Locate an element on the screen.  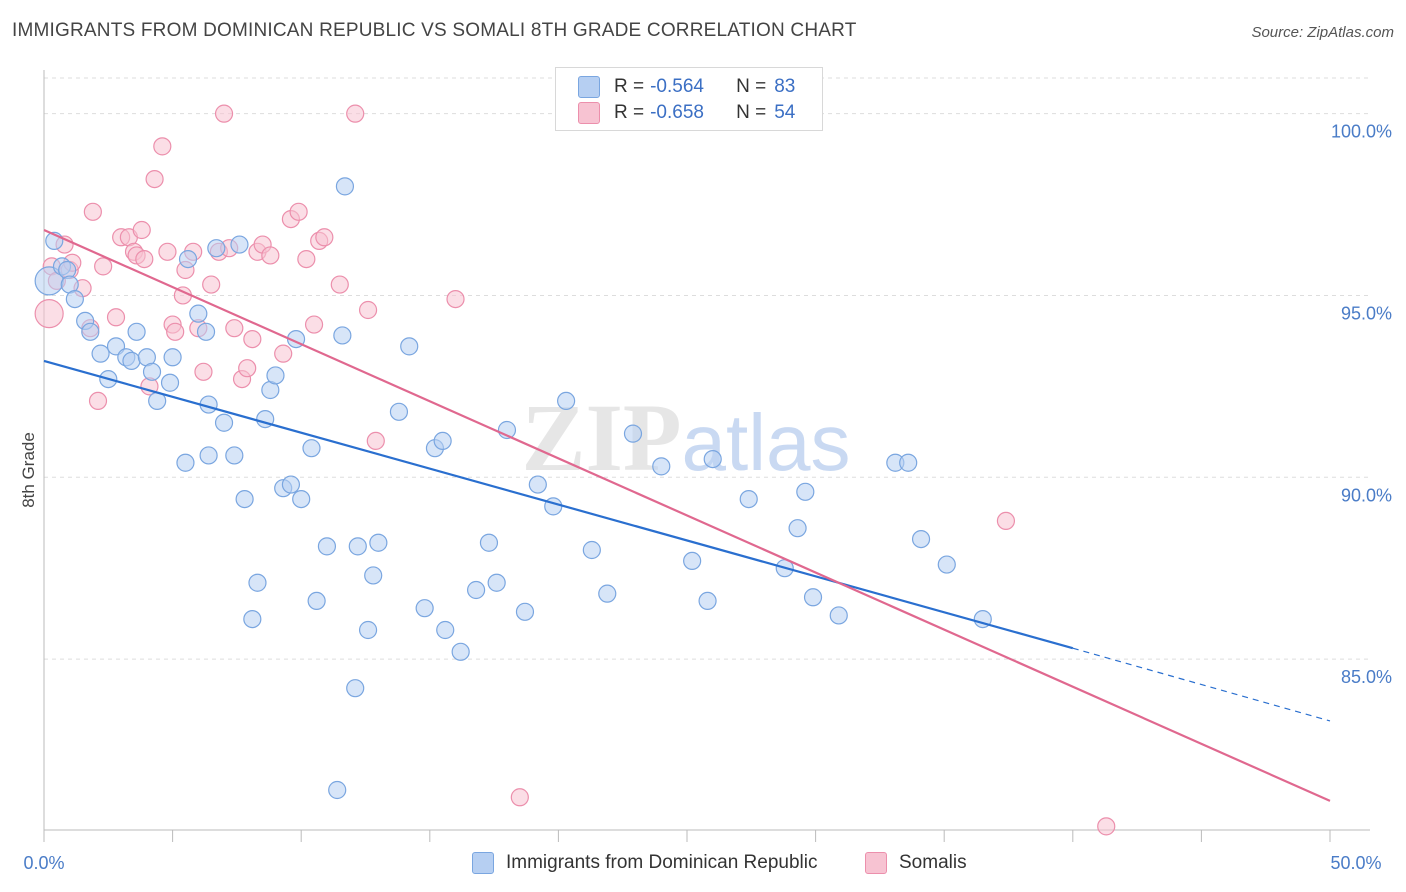
legend-swatch-blue is located at coordinates (589, 87).